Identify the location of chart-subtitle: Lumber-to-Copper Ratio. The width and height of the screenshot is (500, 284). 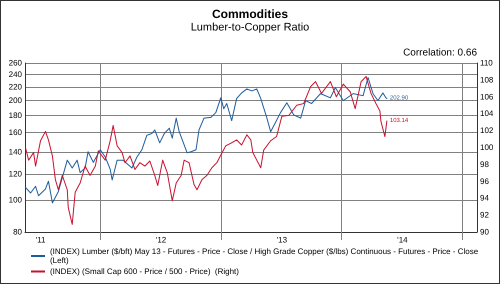
(250, 28).